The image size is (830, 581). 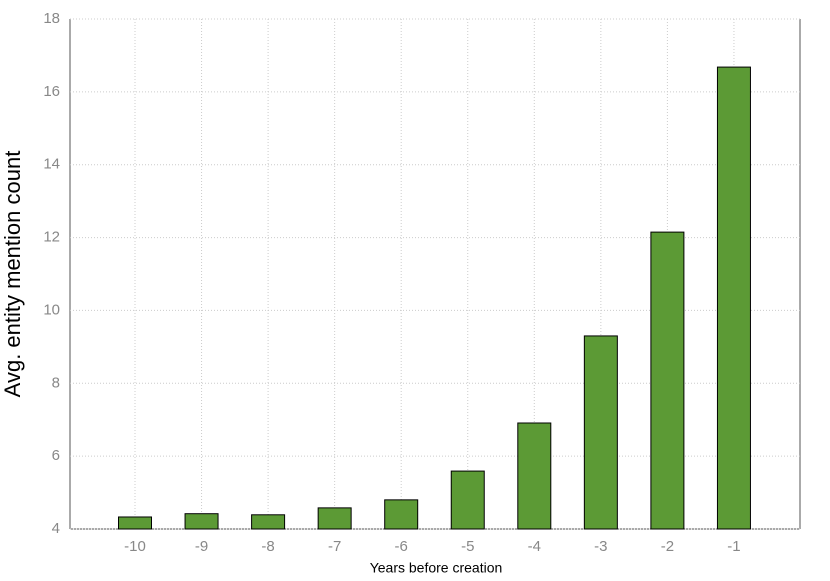 I want to click on x-tick-label: -7, so click(x=334, y=546).